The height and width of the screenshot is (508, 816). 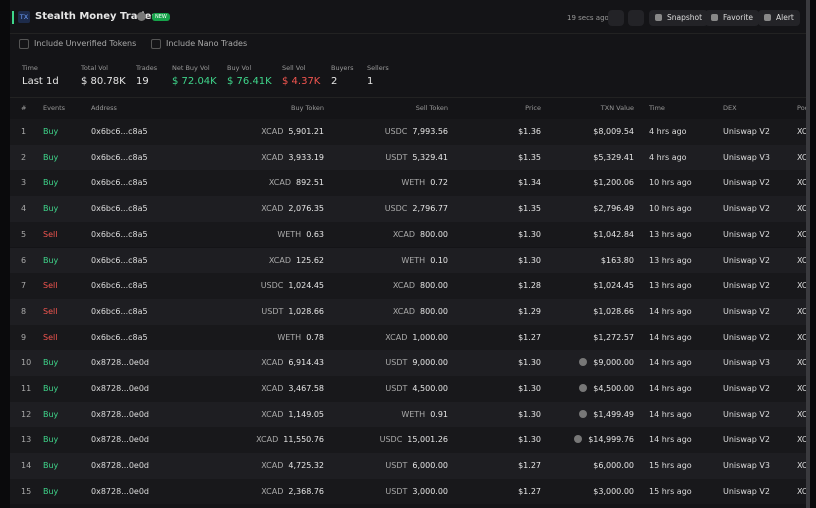 I want to click on token-amount: 5,901.21, so click(x=306, y=131).